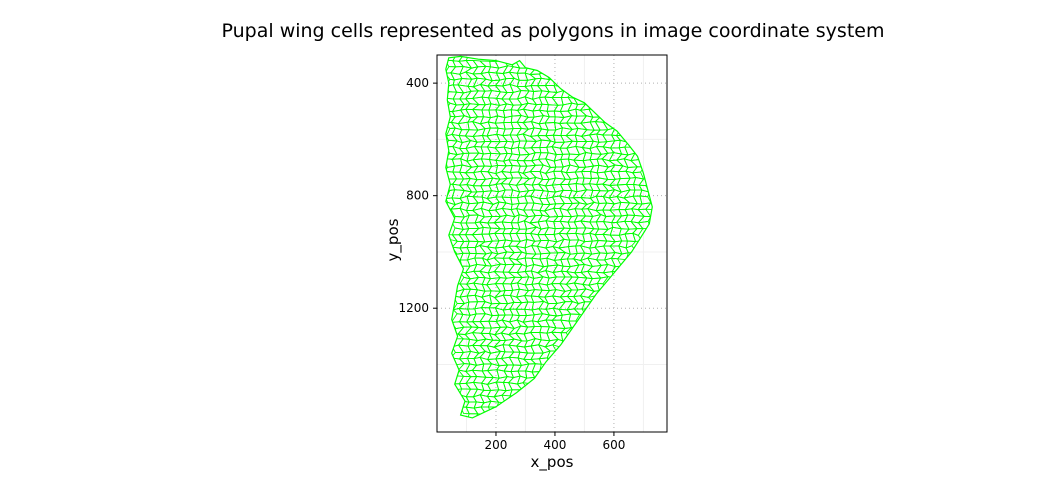 This screenshot has width=1056, height=480. I want to click on wing-outline, so click(549, 237).